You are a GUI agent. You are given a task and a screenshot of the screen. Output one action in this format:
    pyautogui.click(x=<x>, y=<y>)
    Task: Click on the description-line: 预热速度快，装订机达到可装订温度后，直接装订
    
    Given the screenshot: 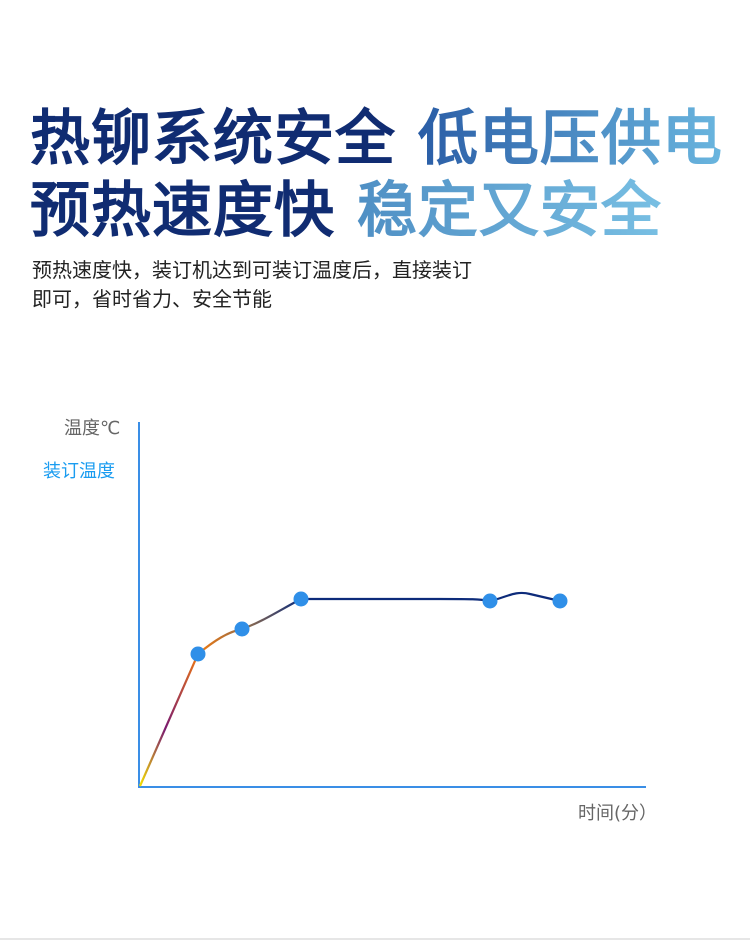 What is the action you would take?
    pyautogui.click(x=252, y=270)
    